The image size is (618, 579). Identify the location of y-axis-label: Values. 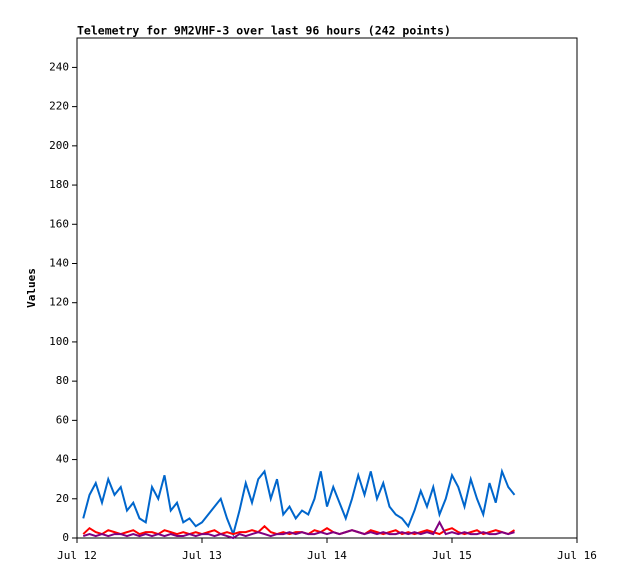
(31, 288).